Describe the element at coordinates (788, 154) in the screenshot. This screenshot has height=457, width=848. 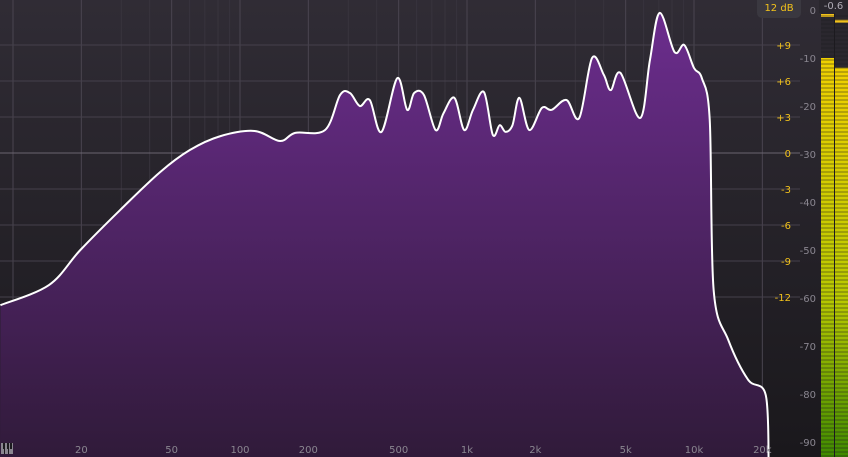
I see `eq-tick-label: 0` at that location.